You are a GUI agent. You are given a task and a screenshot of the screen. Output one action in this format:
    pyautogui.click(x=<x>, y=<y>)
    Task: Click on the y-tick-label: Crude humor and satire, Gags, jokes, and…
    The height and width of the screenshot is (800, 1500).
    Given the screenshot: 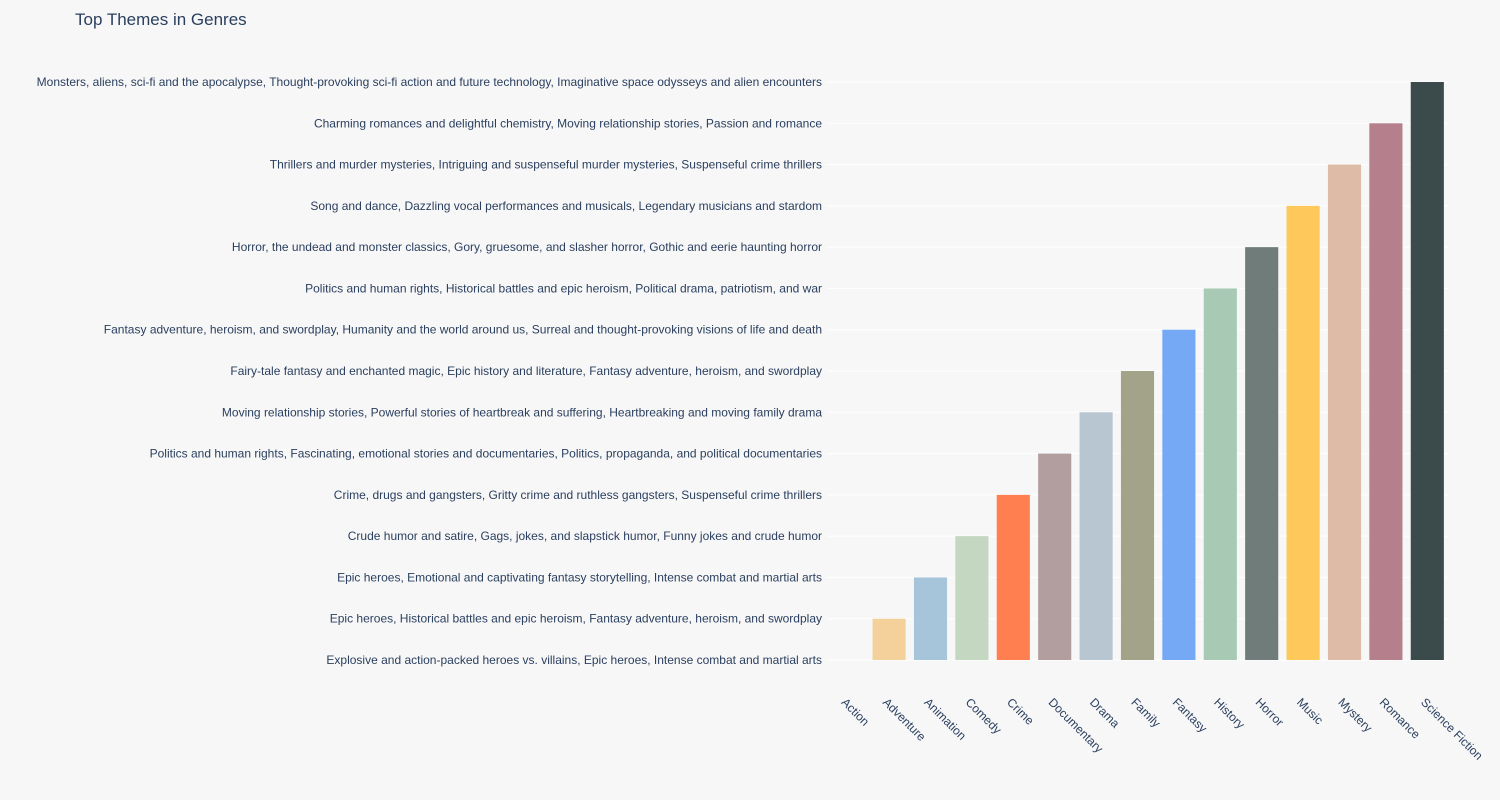 What is the action you would take?
    pyautogui.click(x=585, y=536)
    